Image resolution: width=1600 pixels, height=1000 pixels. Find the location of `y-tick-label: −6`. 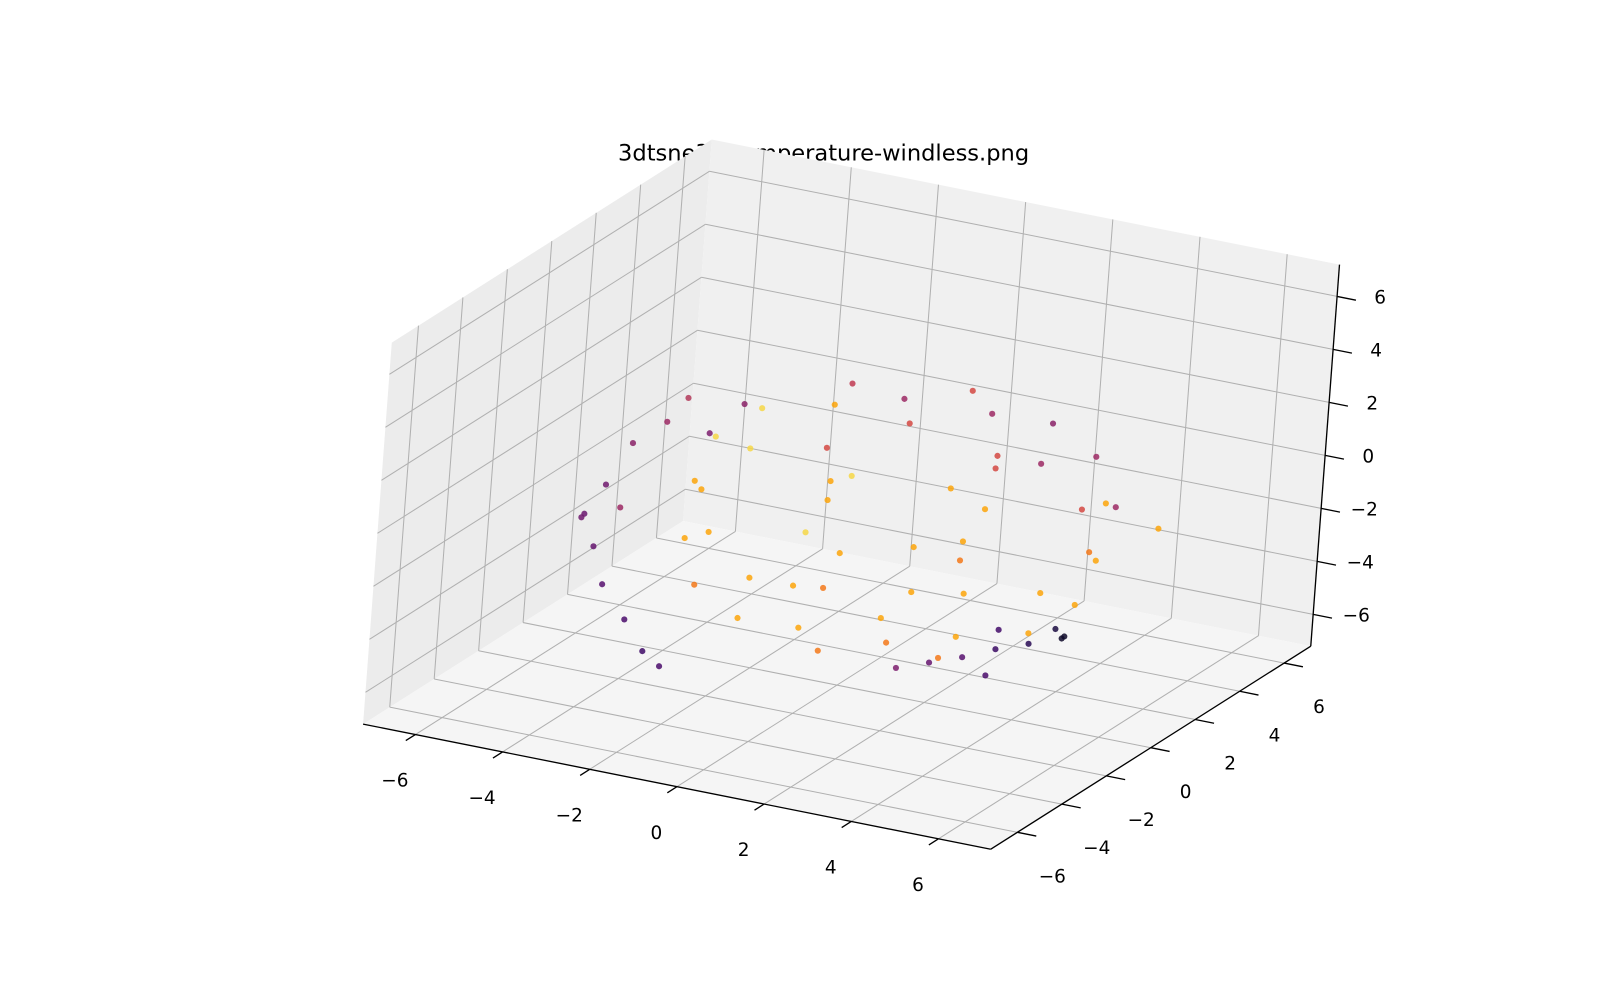

y-tick-label: −6 is located at coordinates (1052, 876).